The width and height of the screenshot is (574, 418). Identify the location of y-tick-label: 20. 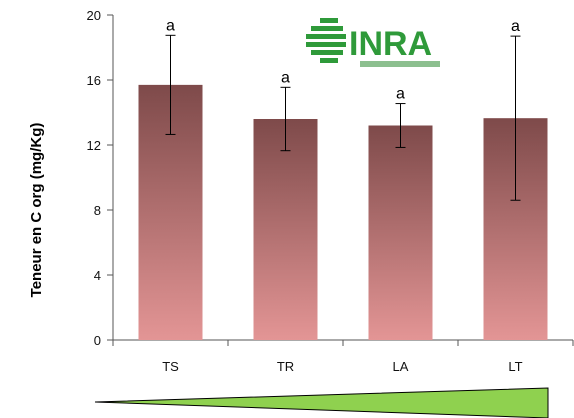
(94, 15).